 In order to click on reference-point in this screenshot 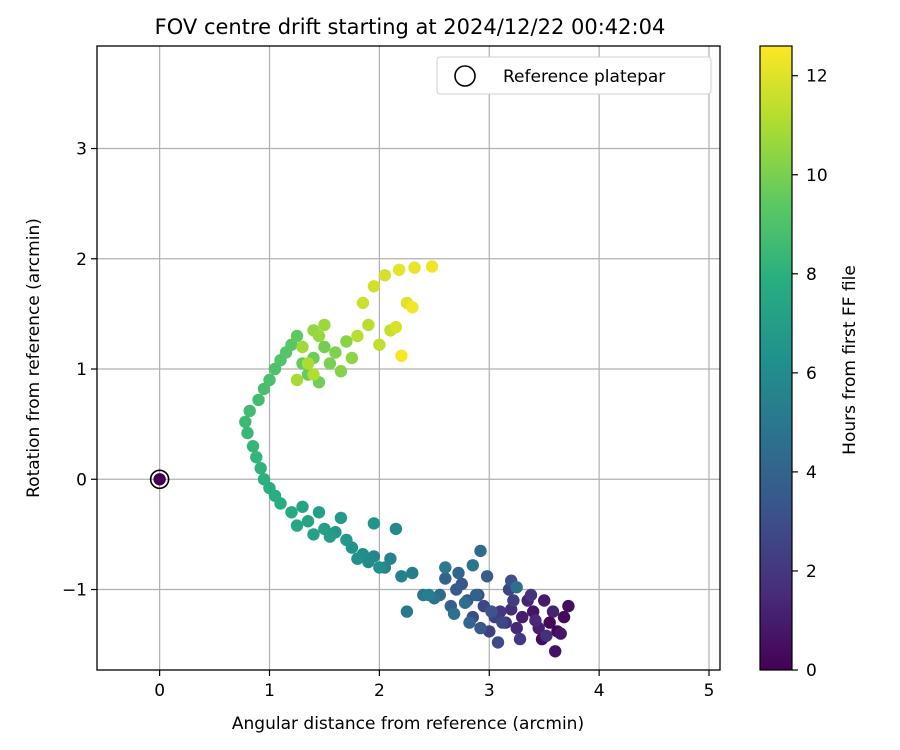, I will do `click(159, 479)`.